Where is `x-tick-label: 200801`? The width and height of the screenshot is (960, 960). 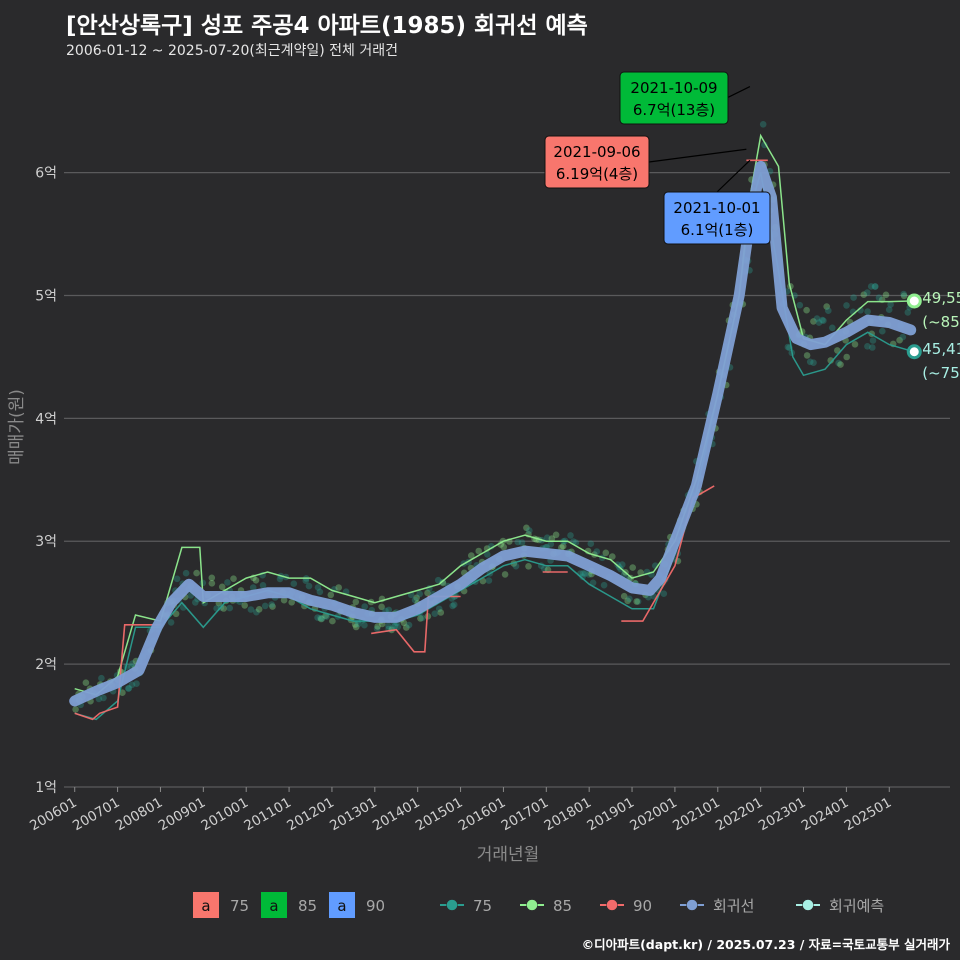 x-tick-label: 200801 is located at coordinates (139, 815).